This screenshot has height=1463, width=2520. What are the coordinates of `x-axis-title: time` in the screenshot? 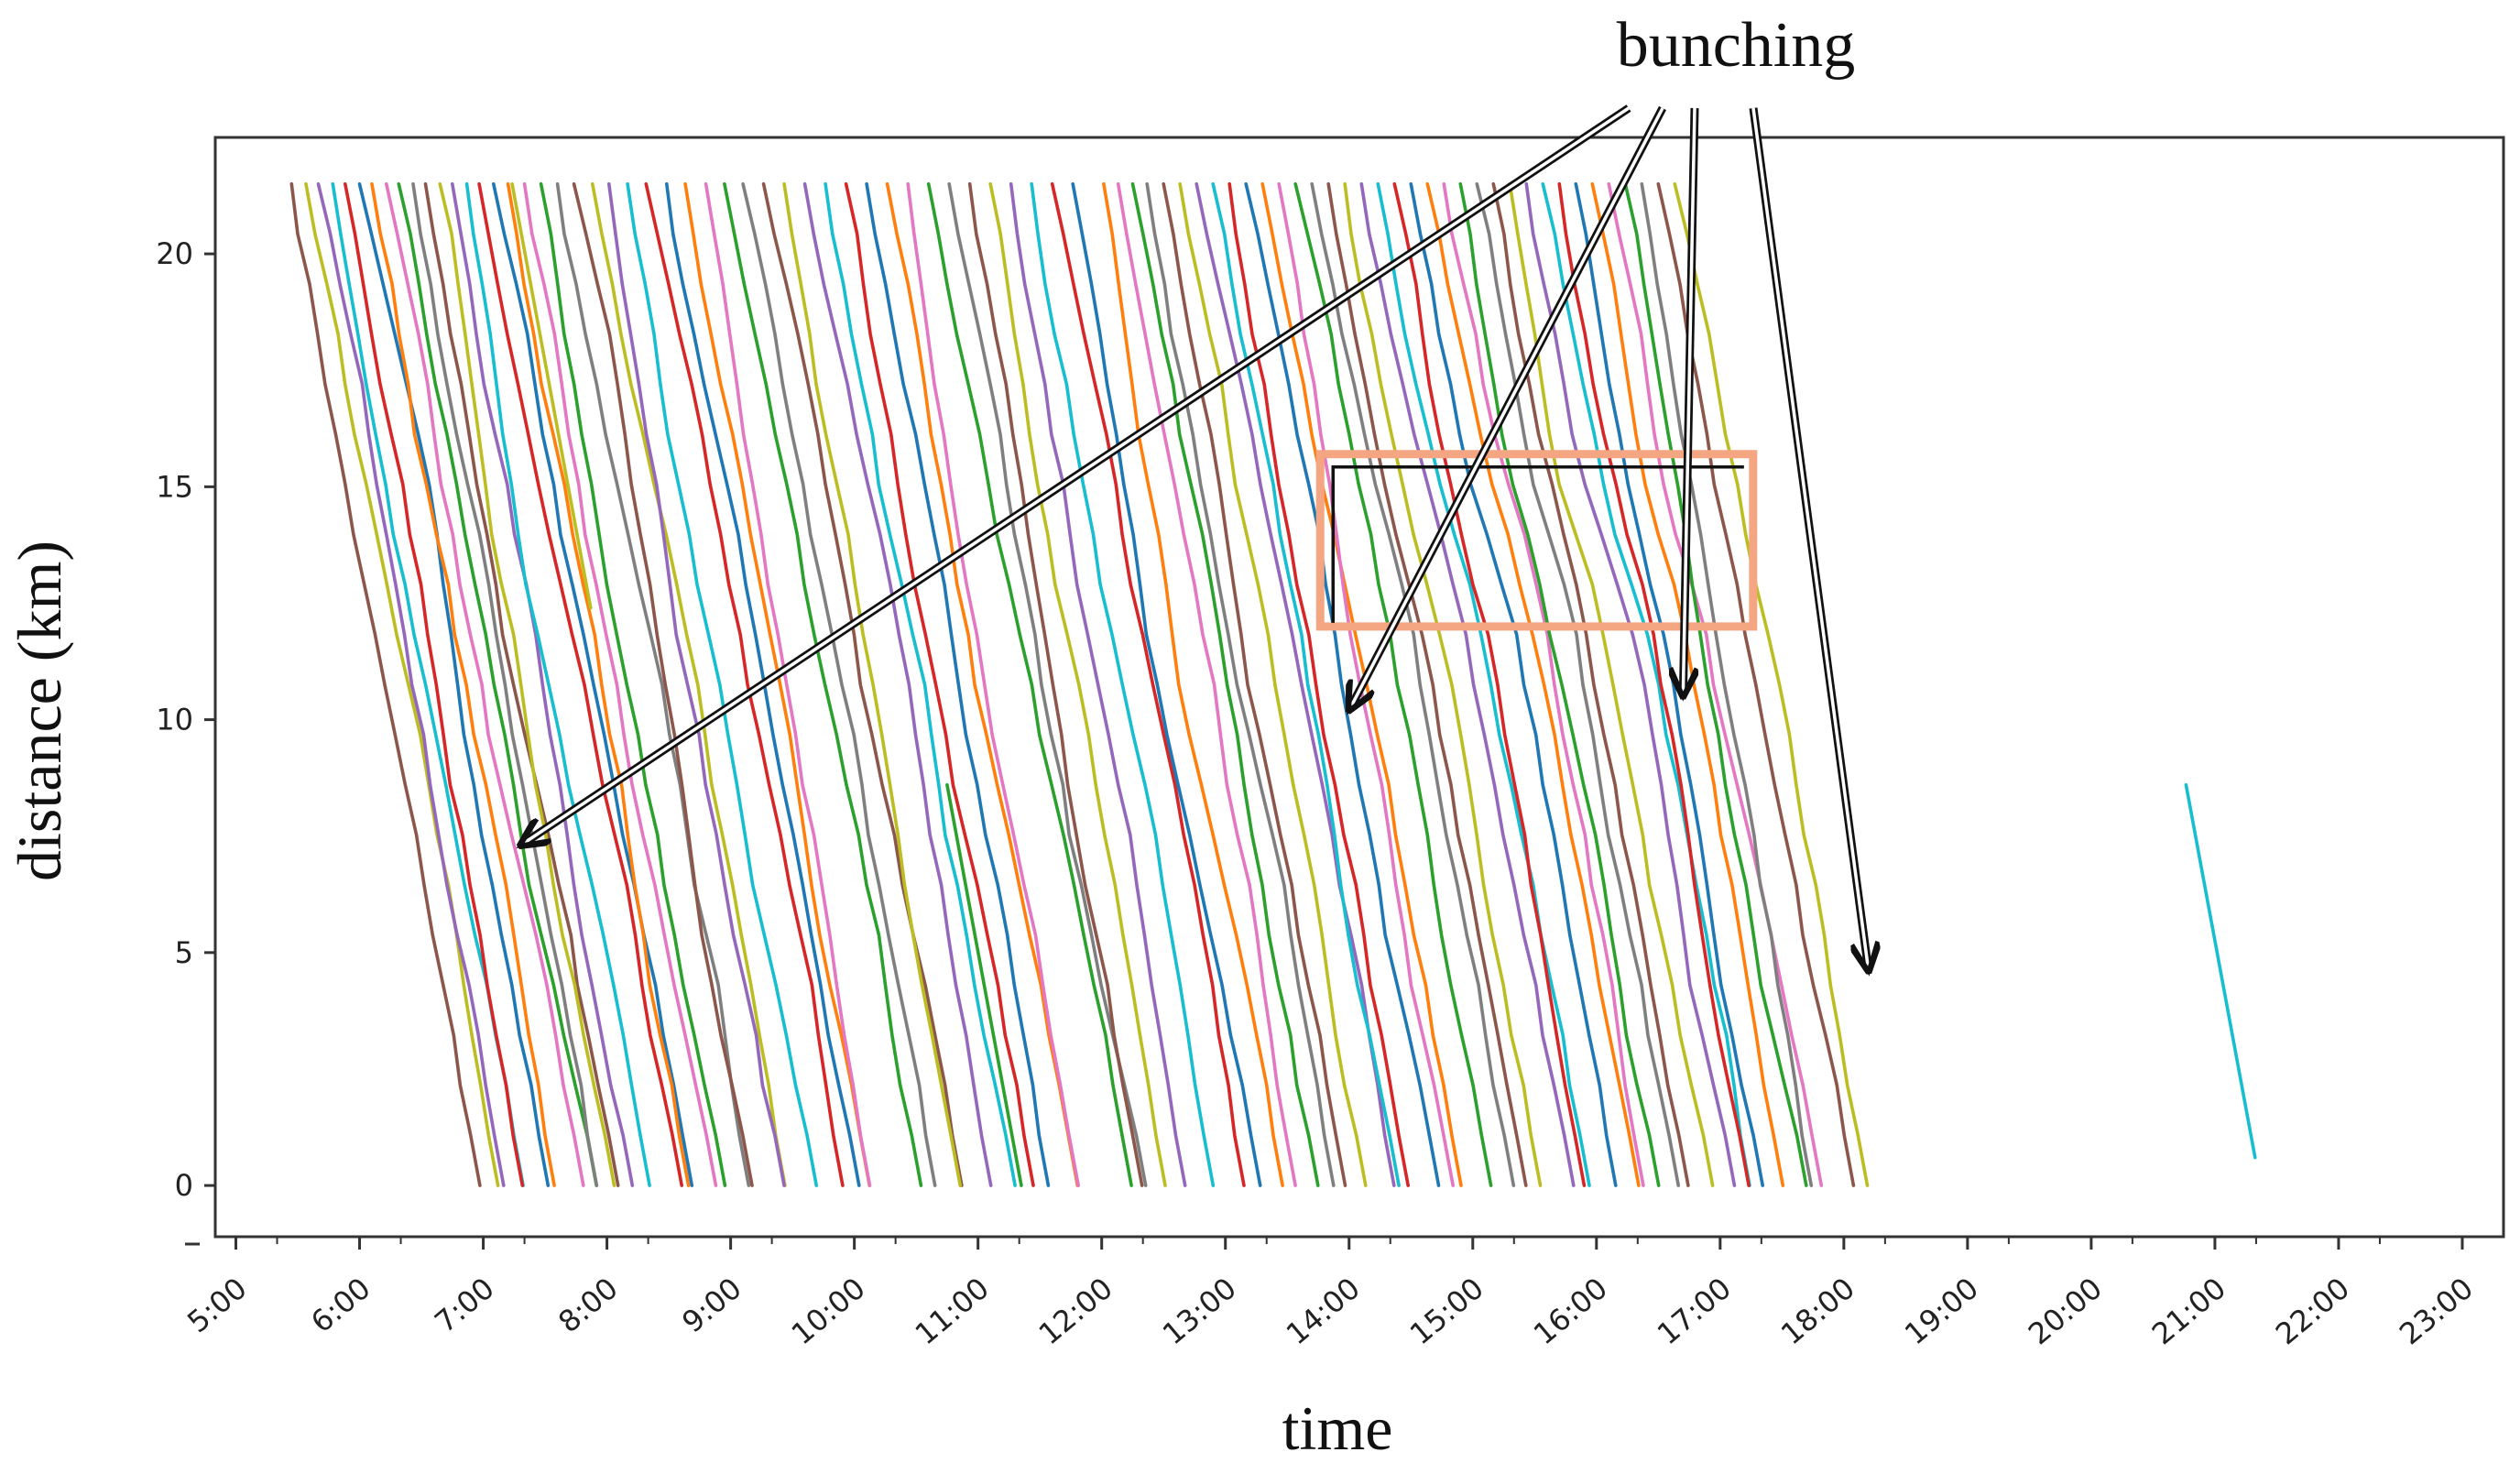 It's located at (1337, 1428).